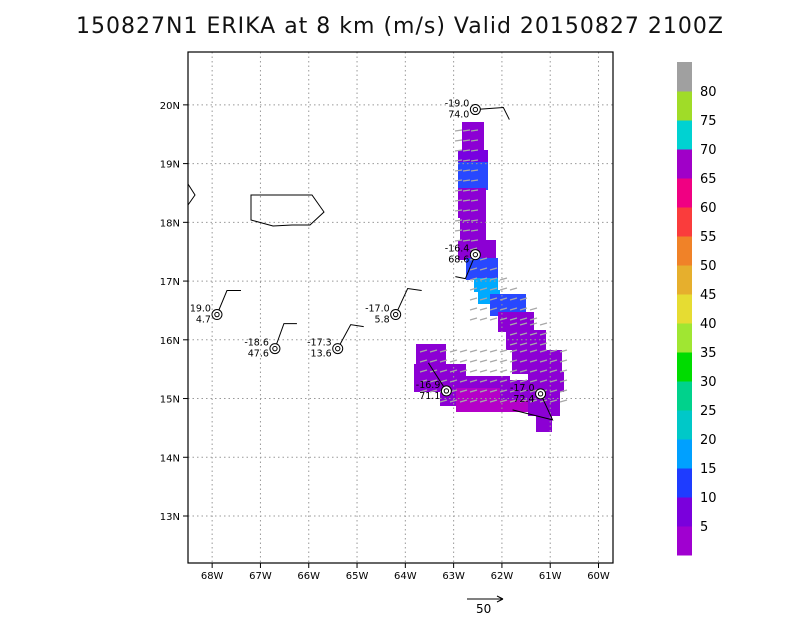  I want to click on station: -19.074.0, so click(477, 110).